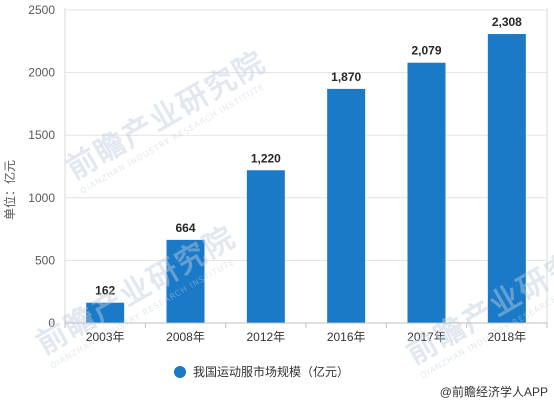  I want to click on x-axis-ticks: 2003年 2008年 2012年 2016年 2017年 2018年, so click(306, 333).